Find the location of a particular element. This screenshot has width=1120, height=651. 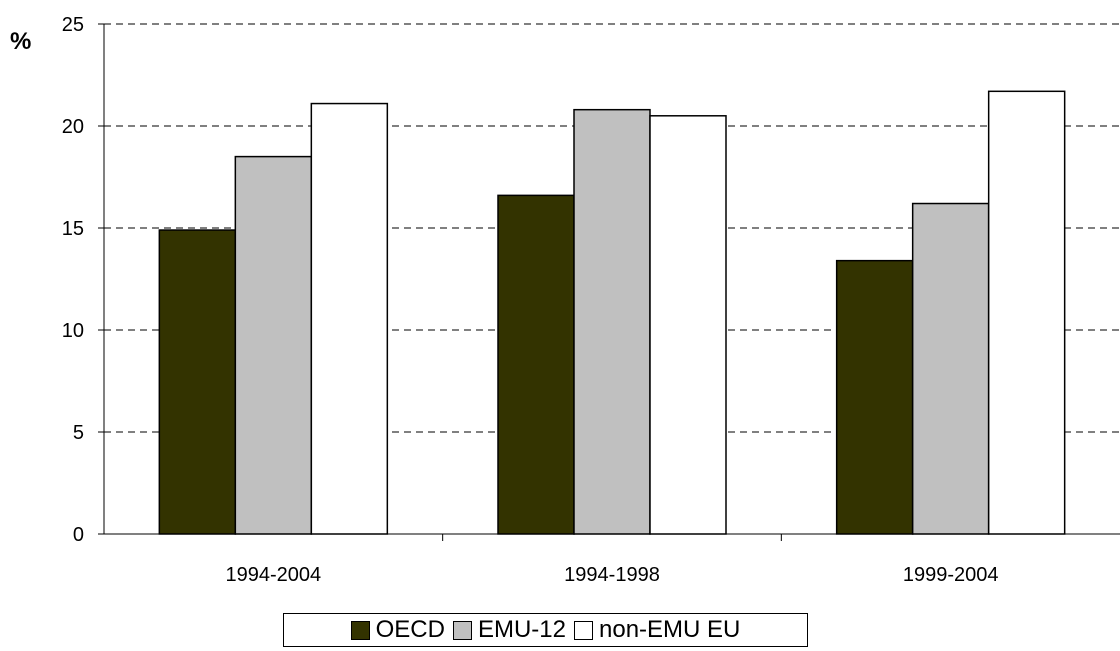

x-tick-label: 1994-1998 is located at coordinates (612, 575).